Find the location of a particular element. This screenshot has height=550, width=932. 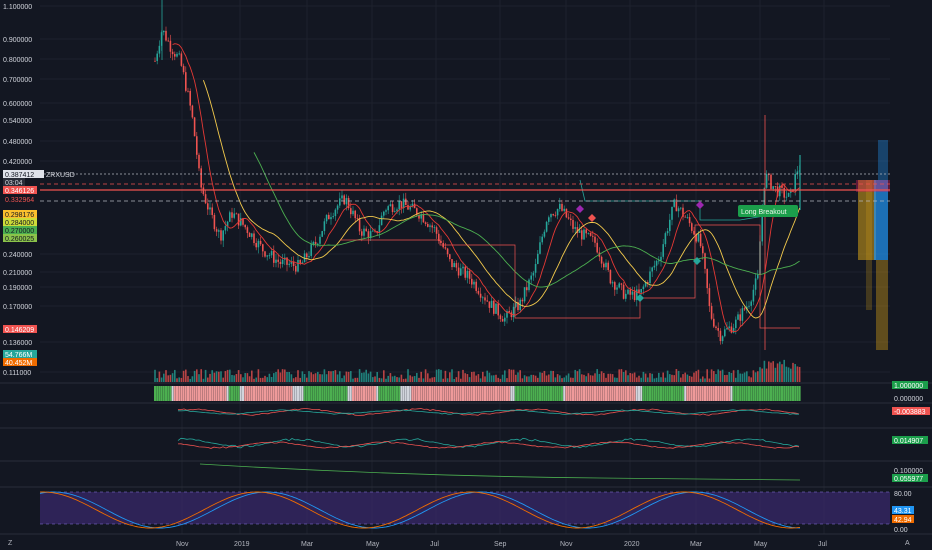

long-breakout-label: Long Breakout is located at coordinates (768, 211).